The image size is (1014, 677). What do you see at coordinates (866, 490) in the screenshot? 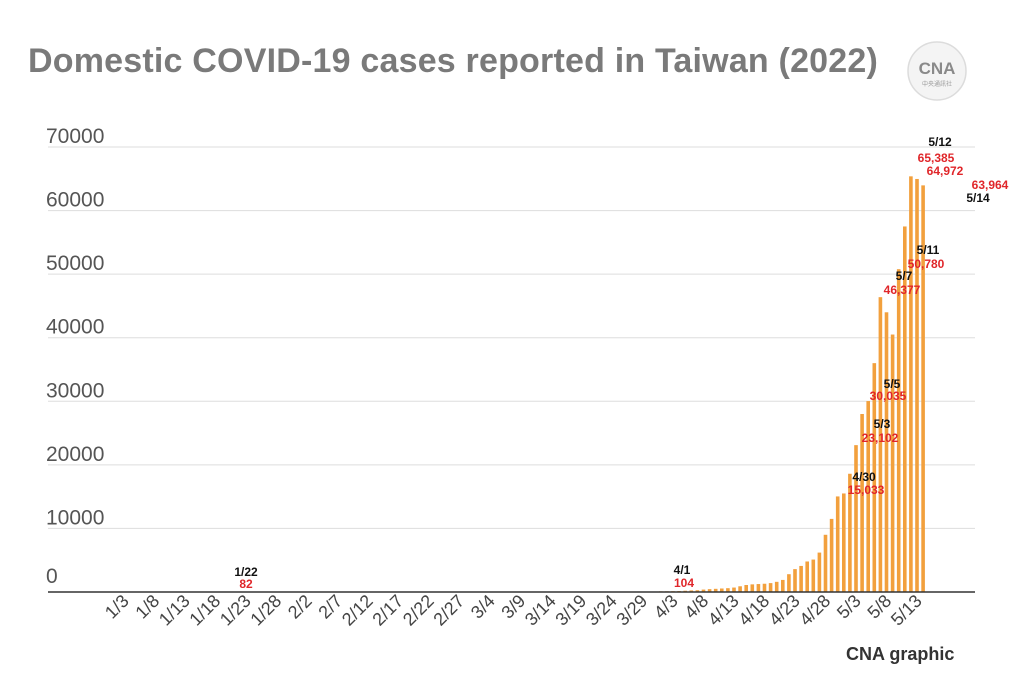
I see `annotation-value: 15,033` at bounding box center [866, 490].